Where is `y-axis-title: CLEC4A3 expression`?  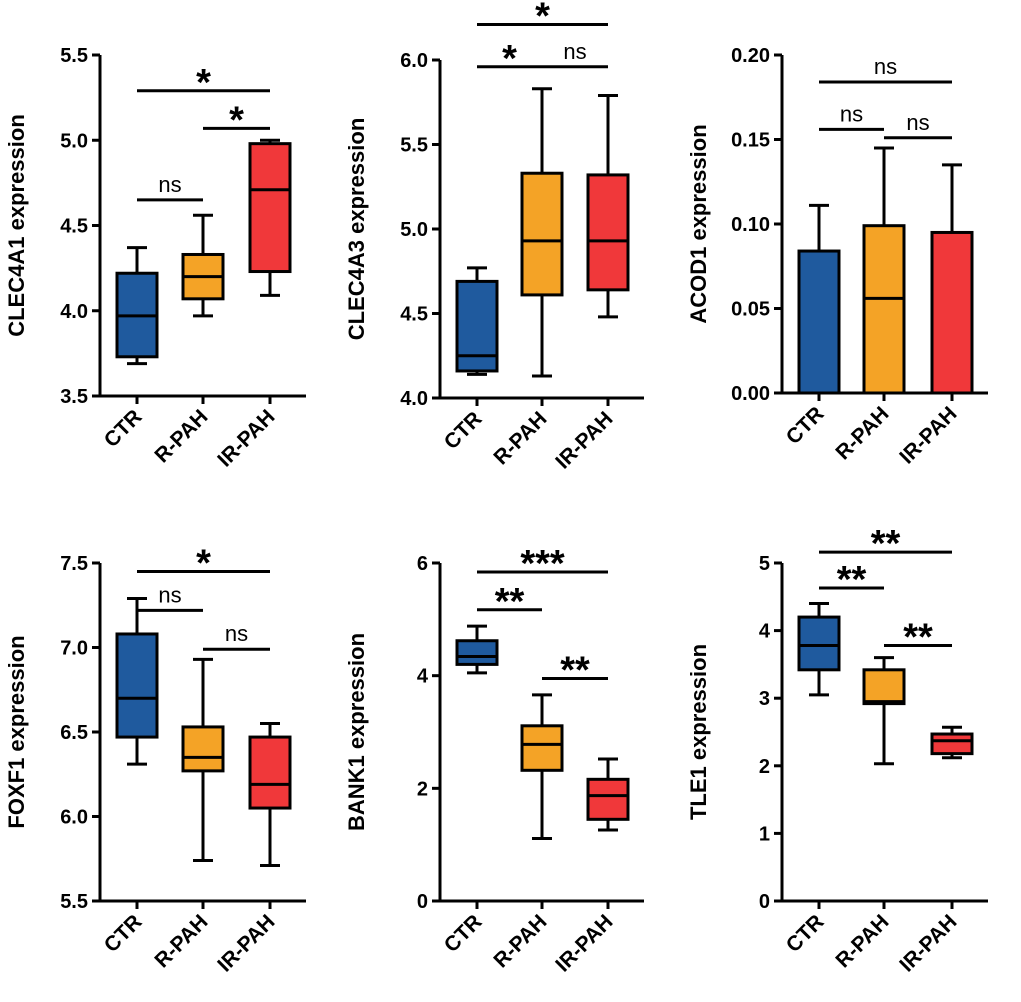
y-axis-title: CLEC4A3 expression is located at coordinates (356, 229).